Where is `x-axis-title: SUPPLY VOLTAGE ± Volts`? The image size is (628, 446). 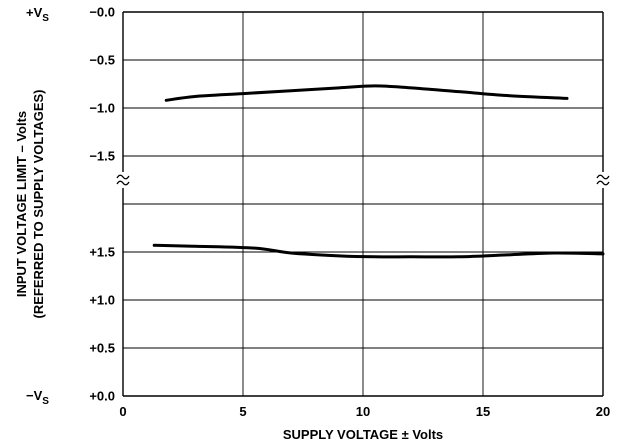
x-axis-title: SUPPLY VOLTAGE ± Volts is located at coordinates (363, 434).